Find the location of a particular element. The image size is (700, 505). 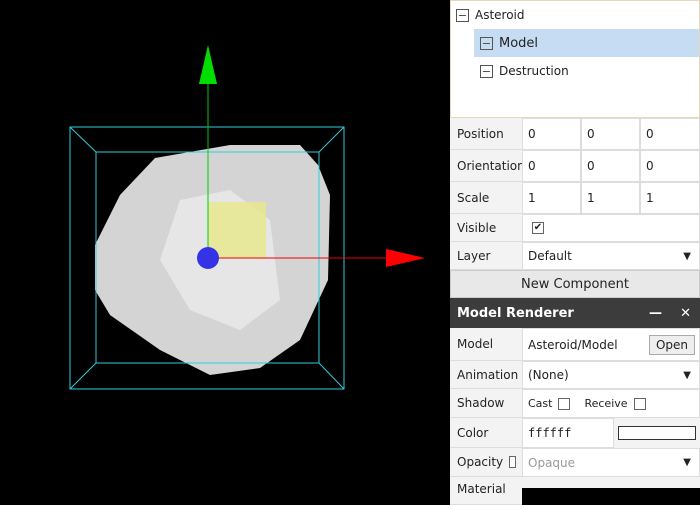

gizmo-center is located at coordinates (208, 258).